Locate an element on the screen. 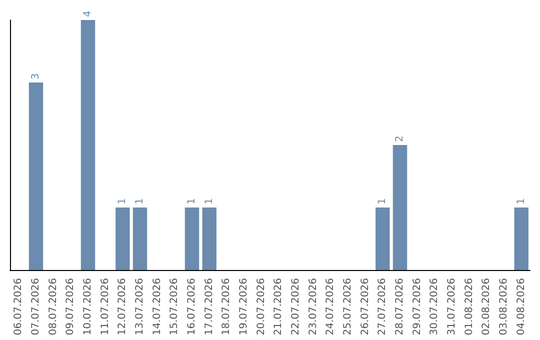  x-tick-label: 28.07.2026 is located at coordinates (400, 307).